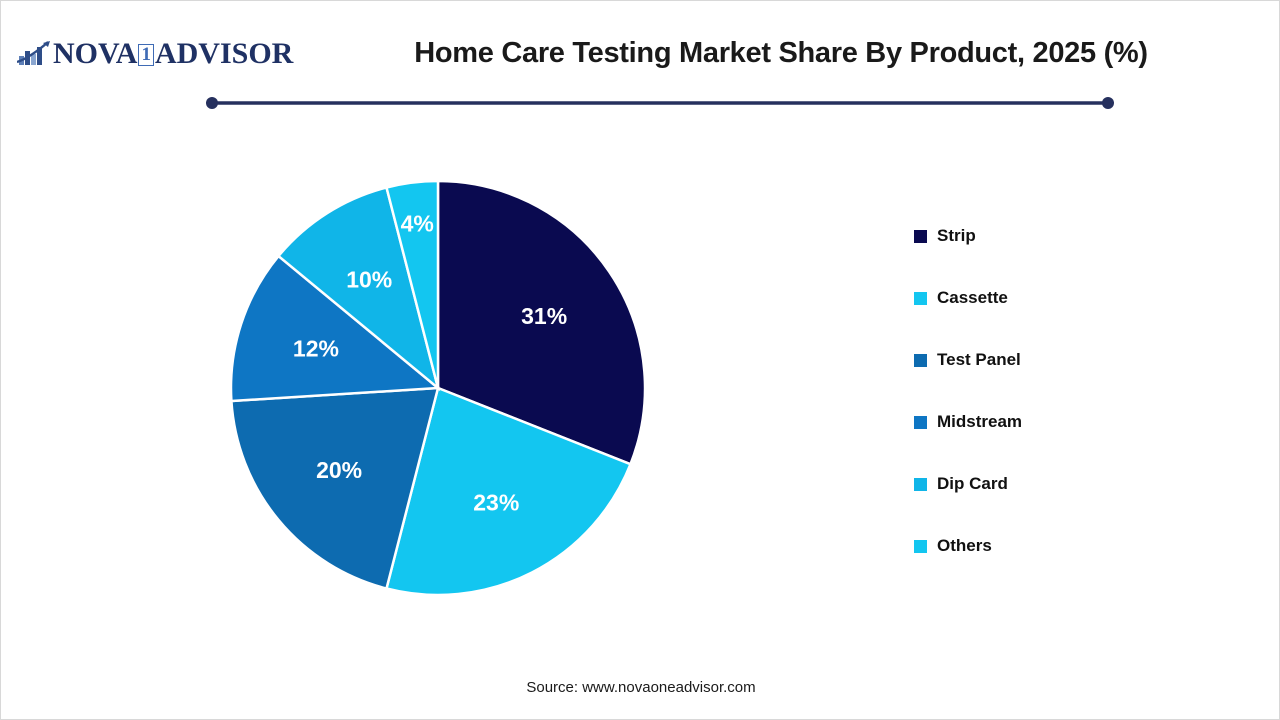  What do you see at coordinates (417, 224) in the screenshot?
I see `pie-slice-label: 4%` at bounding box center [417, 224].